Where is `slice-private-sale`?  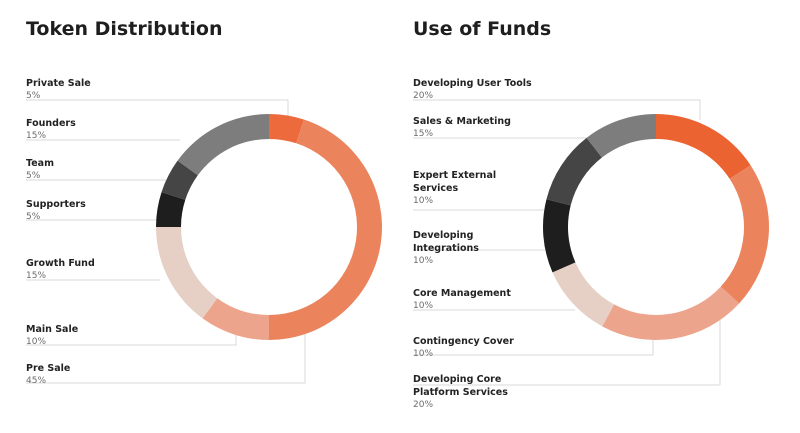
slice-private-sale is located at coordinates (286, 129).